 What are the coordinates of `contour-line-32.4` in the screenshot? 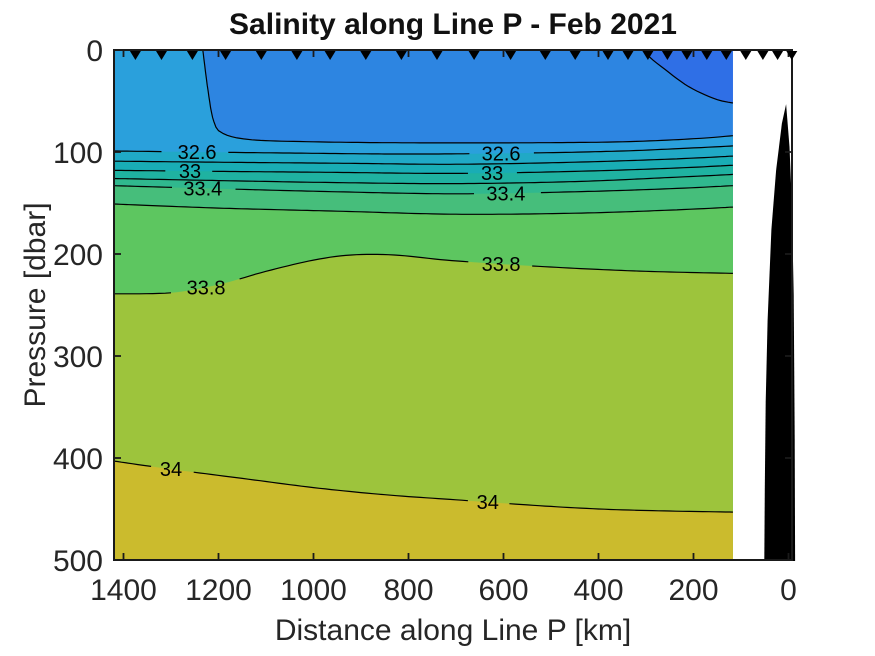 It's located at (467, 97).